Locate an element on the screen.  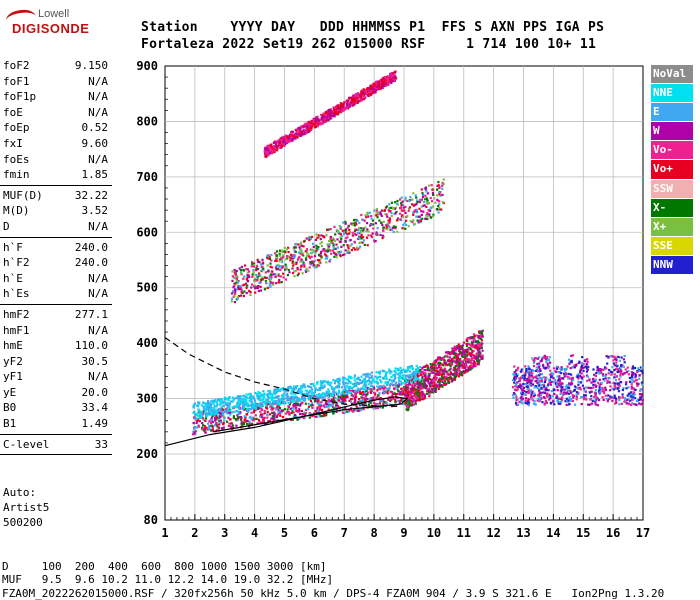
x-tick-label: 2 is located at coordinates (194, 533).